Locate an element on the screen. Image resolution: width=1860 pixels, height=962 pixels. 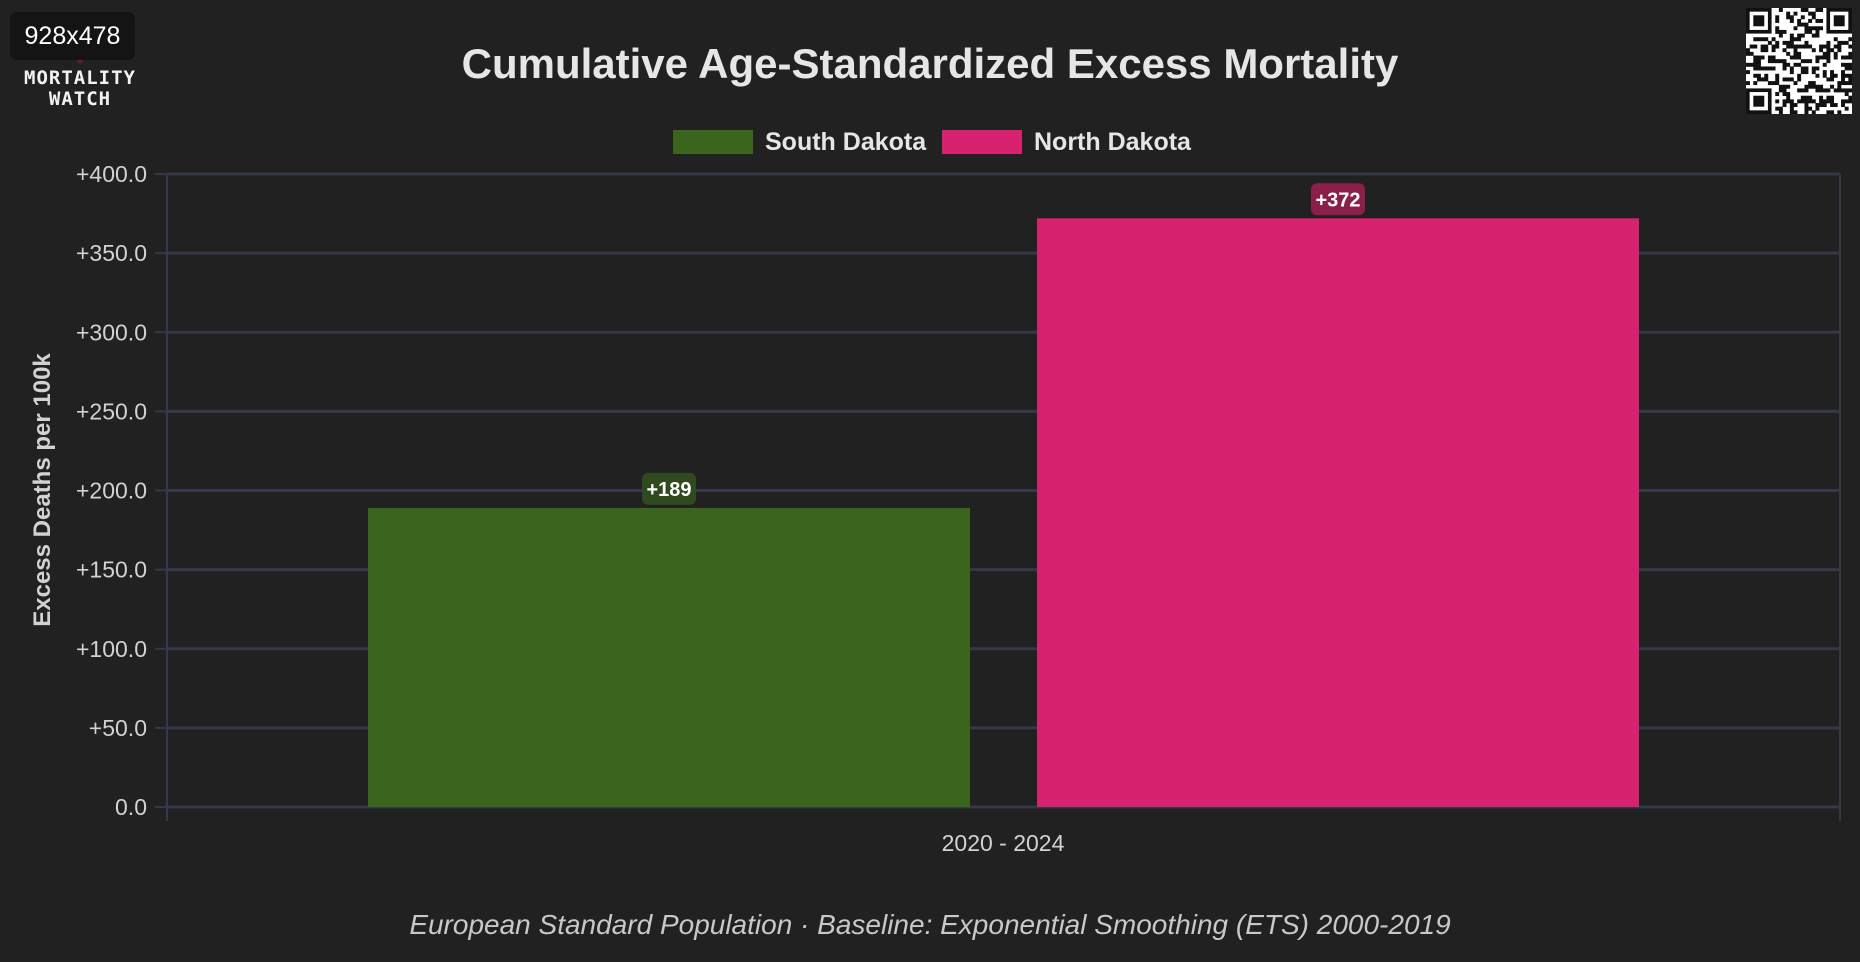
qr-code-icon is located at coordinates (1799, 61).